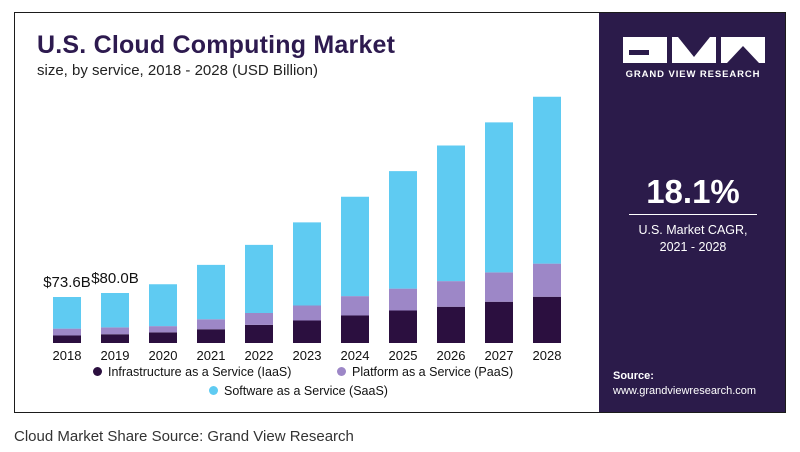 The image size is (800, 452). What do you see at coordinates (451, 213) in the screenshot?
I see `bar-2026-saas` at bounding box center [451, 213].